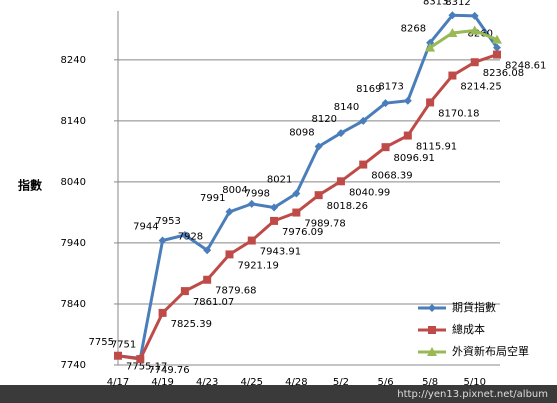 The height and width of the screenshot is (403, 557). What do you see at coordinates (458, 113) in the screenshot?
I see `data-label: 8170.18` at bounding box center [458, 113].